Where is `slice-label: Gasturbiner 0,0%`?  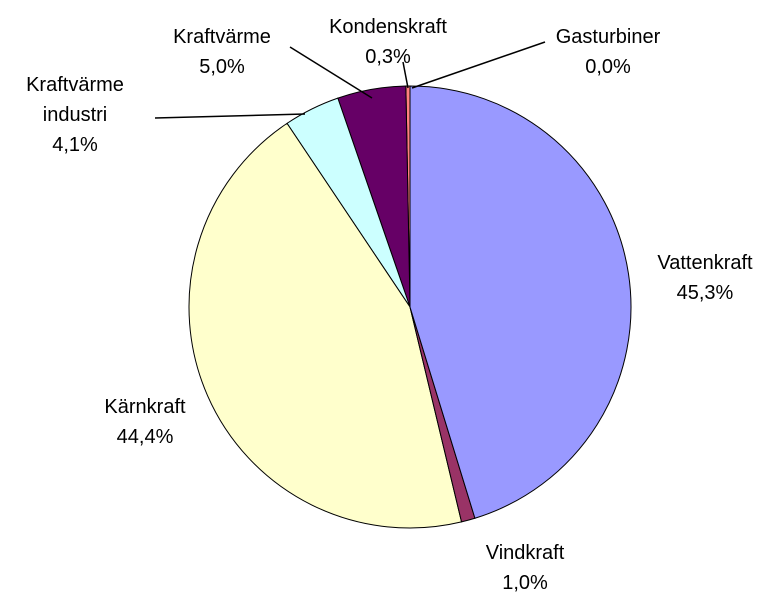 slice-label: Gasturbiner 0,0% is located at coordinates (608, 52).